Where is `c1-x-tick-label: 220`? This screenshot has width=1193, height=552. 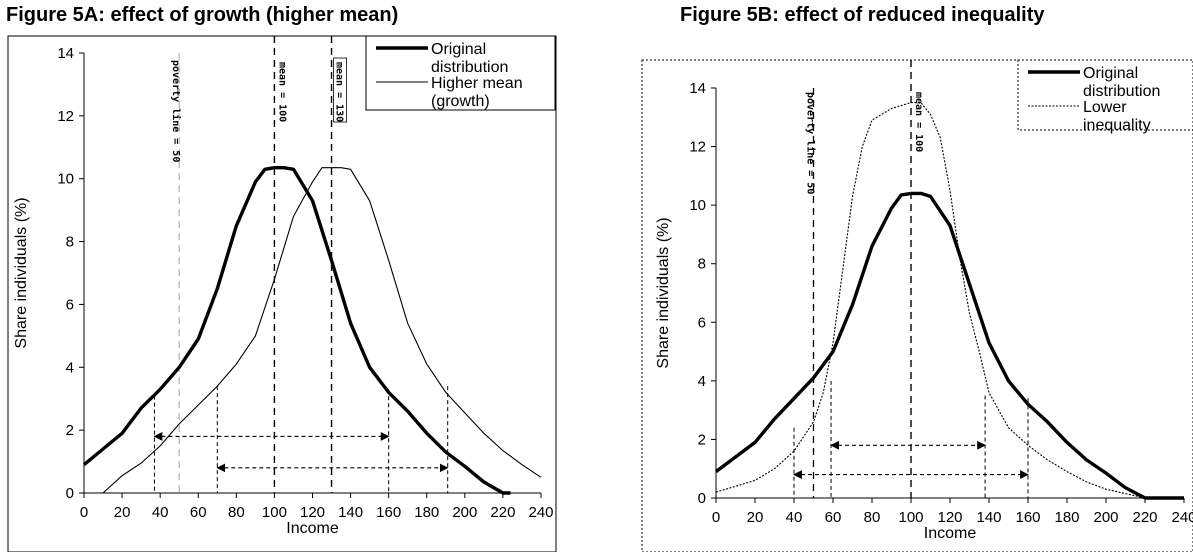
c1-x-tick-label: 220 is located at coordinates (1144, 517).